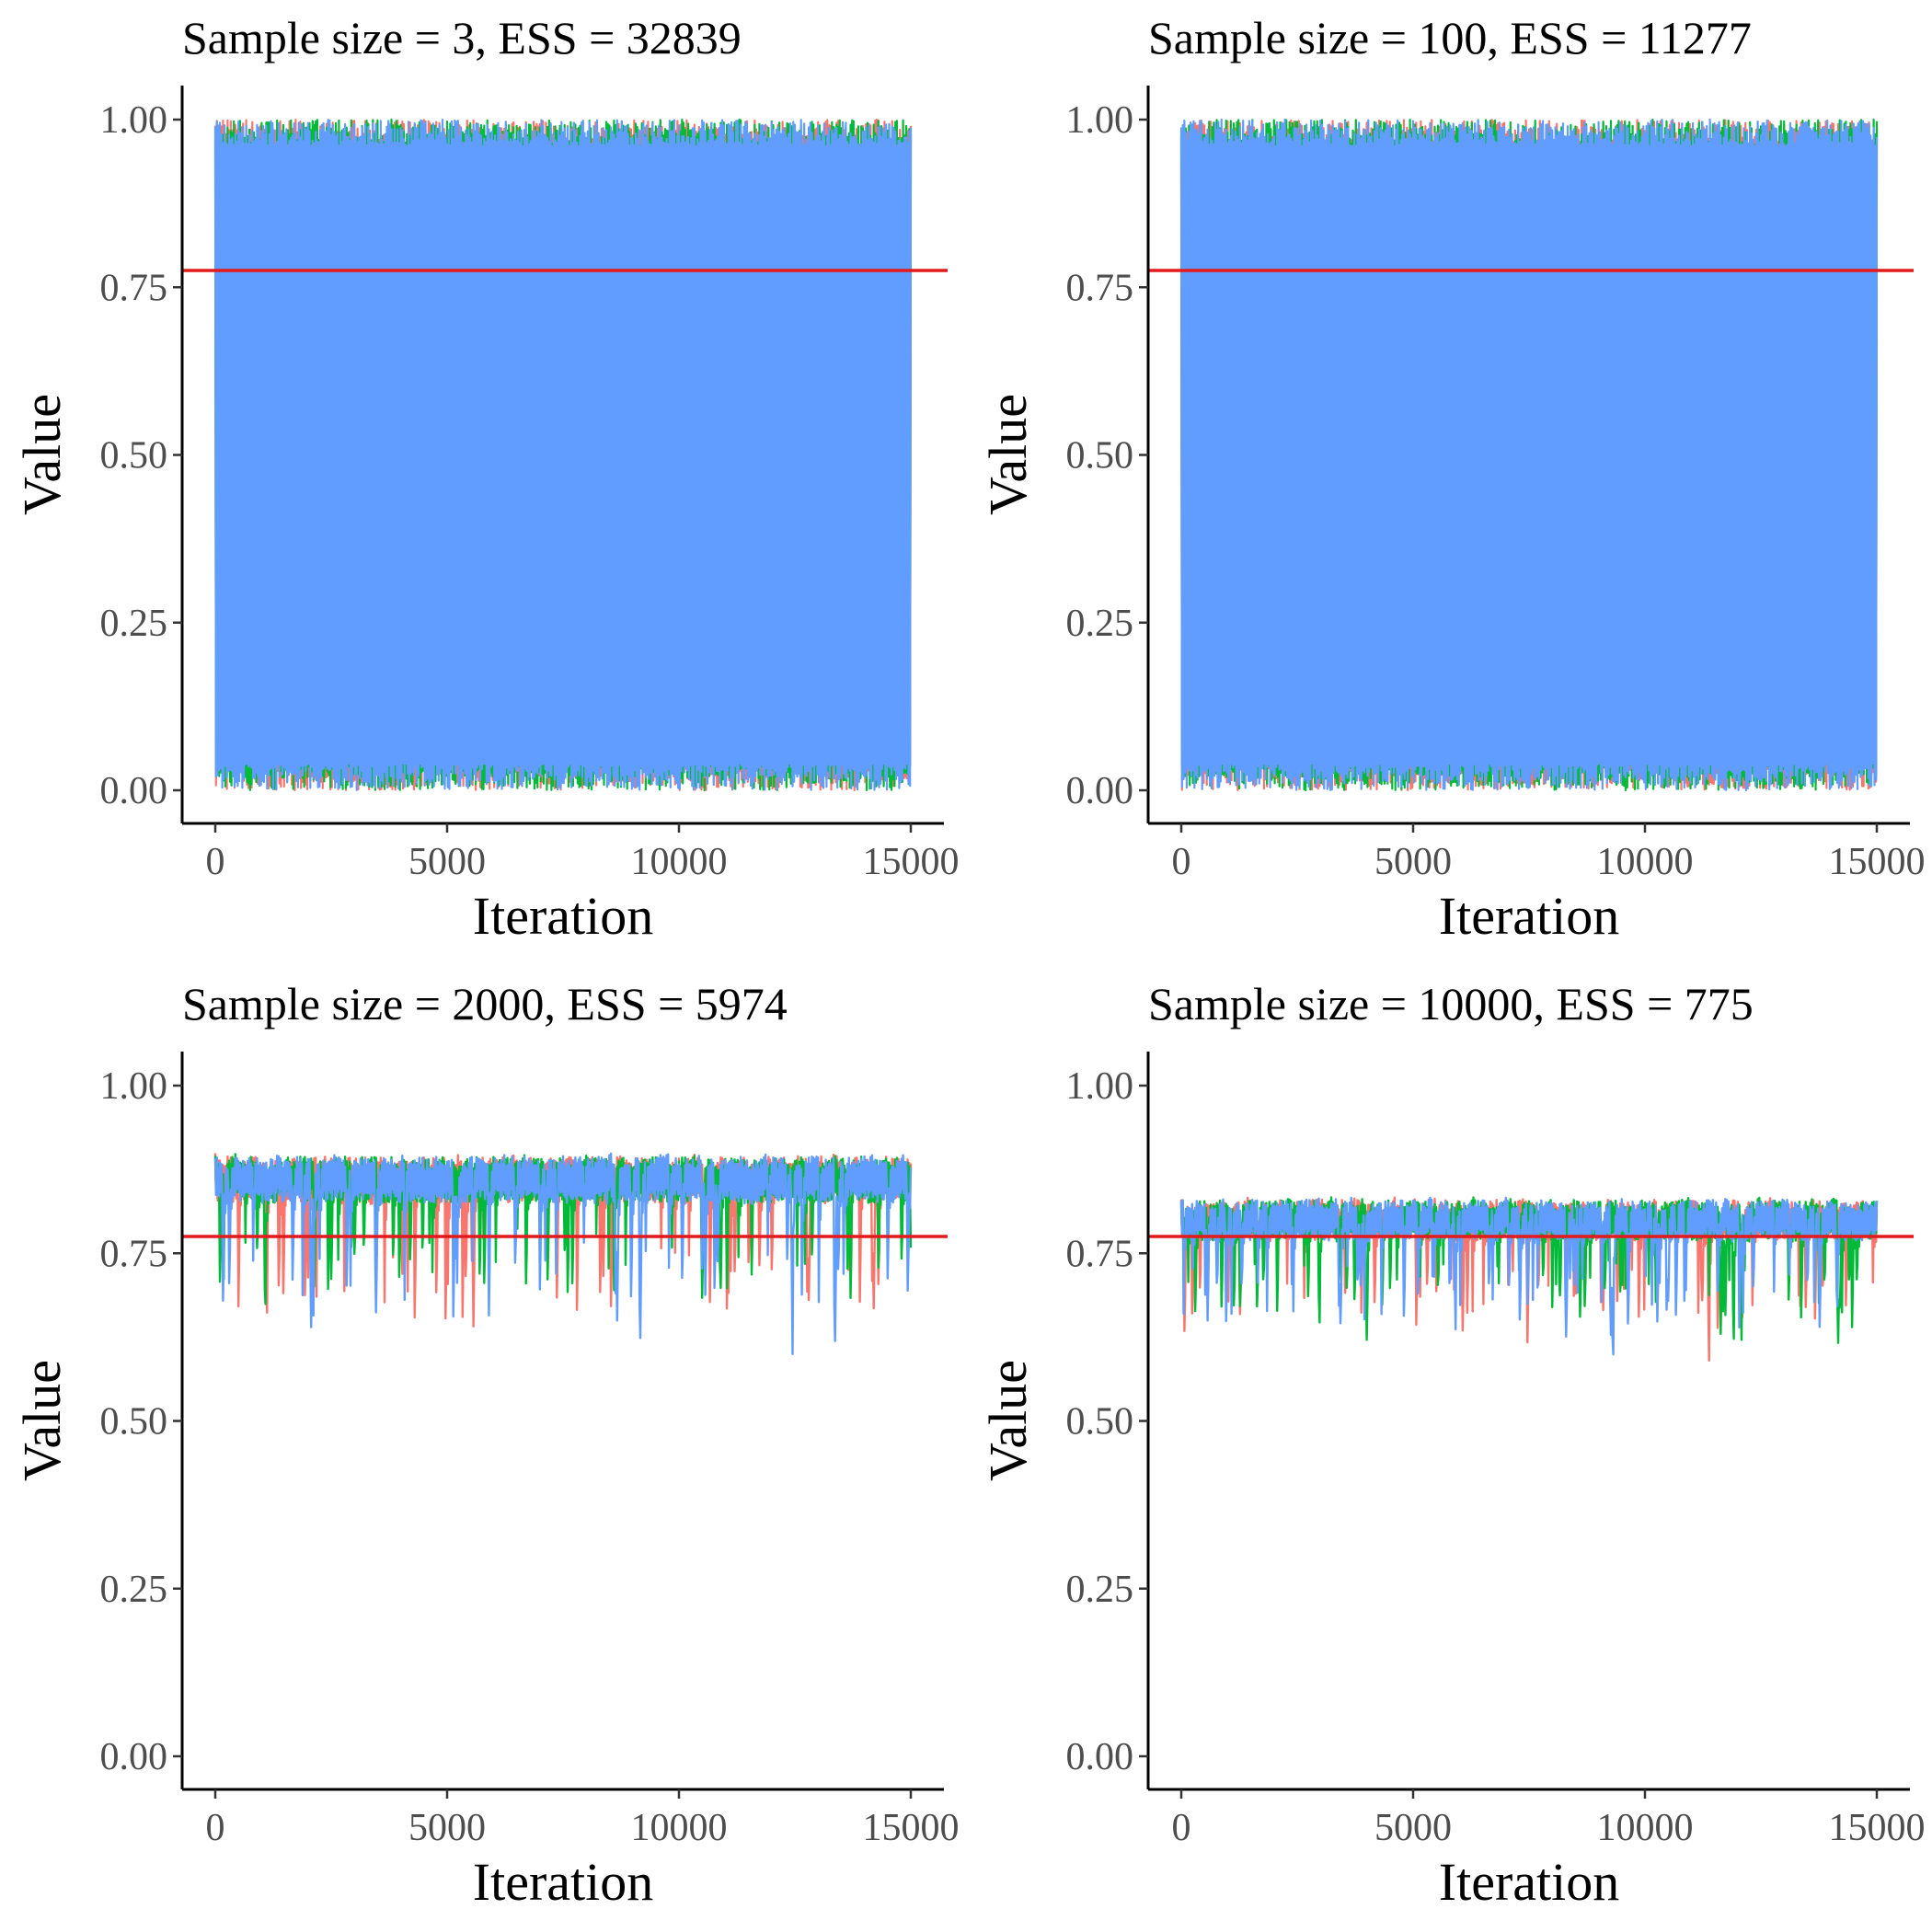  Describe the element at coordinates (1451, 1003) in the screenshot. I see `panel-title: Sample size = 10000, ESS = 775` at that location.